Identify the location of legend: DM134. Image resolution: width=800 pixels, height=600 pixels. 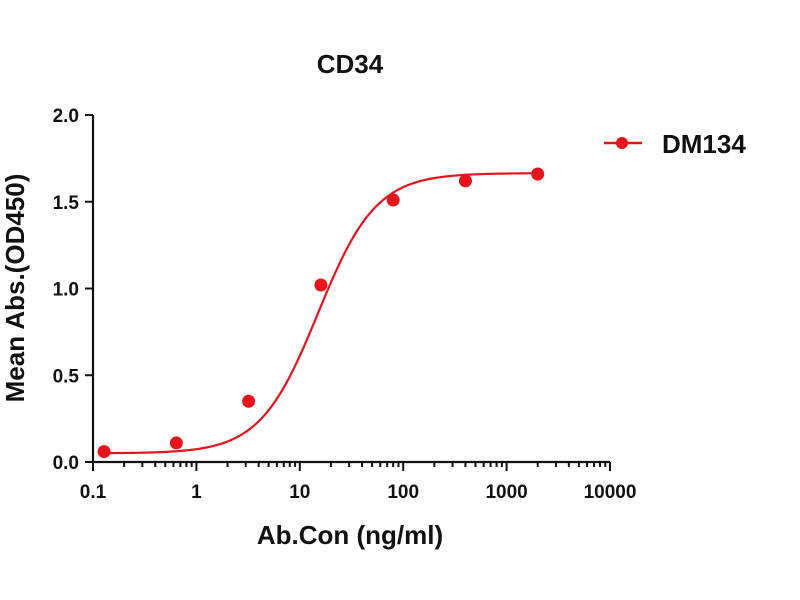
(675, 144).